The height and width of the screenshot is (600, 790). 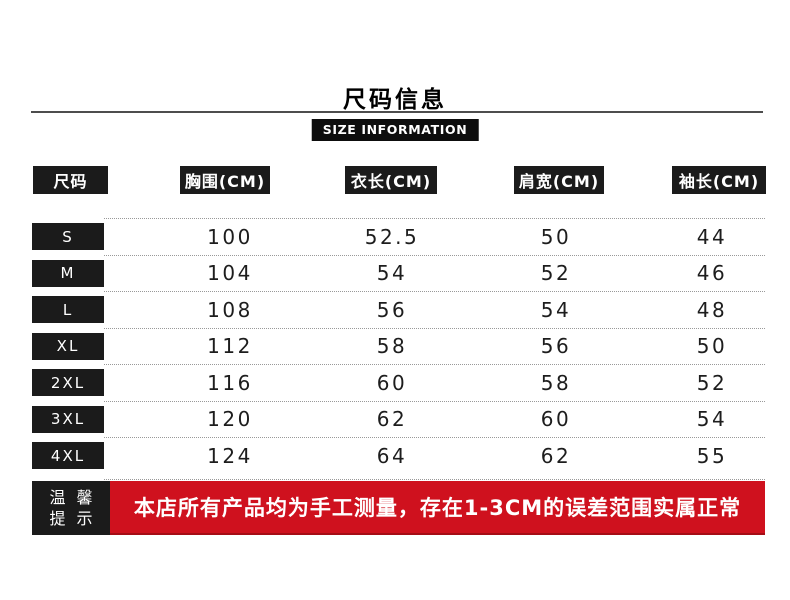 I want to click on table-row: 4XL 124 64 62 55, so click(x=395, y=455).